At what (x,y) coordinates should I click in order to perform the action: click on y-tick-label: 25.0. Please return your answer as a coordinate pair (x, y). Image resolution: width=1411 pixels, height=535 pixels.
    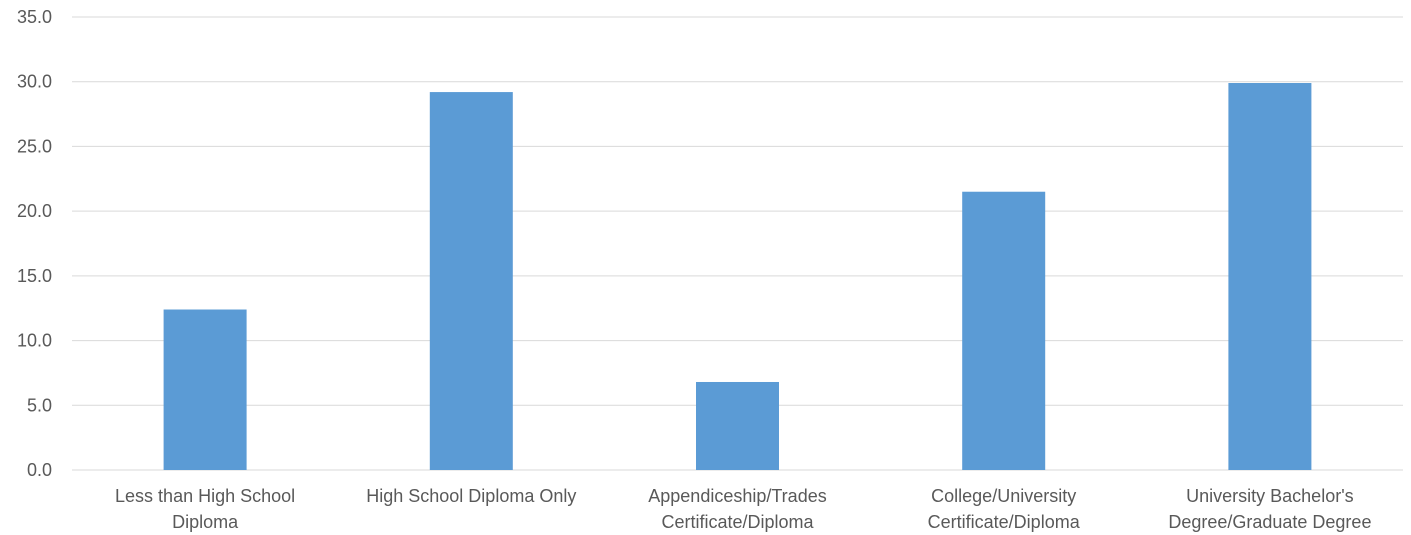
    Looking at the image, I should click on (34, 146).